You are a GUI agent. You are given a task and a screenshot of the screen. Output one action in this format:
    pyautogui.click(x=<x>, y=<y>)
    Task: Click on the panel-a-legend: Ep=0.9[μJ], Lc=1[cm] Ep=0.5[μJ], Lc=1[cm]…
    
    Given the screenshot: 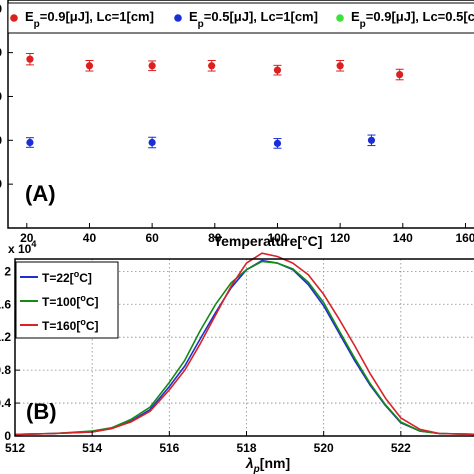 What is the action you would take?
    pyautogui.click(x=240, y=18)
    